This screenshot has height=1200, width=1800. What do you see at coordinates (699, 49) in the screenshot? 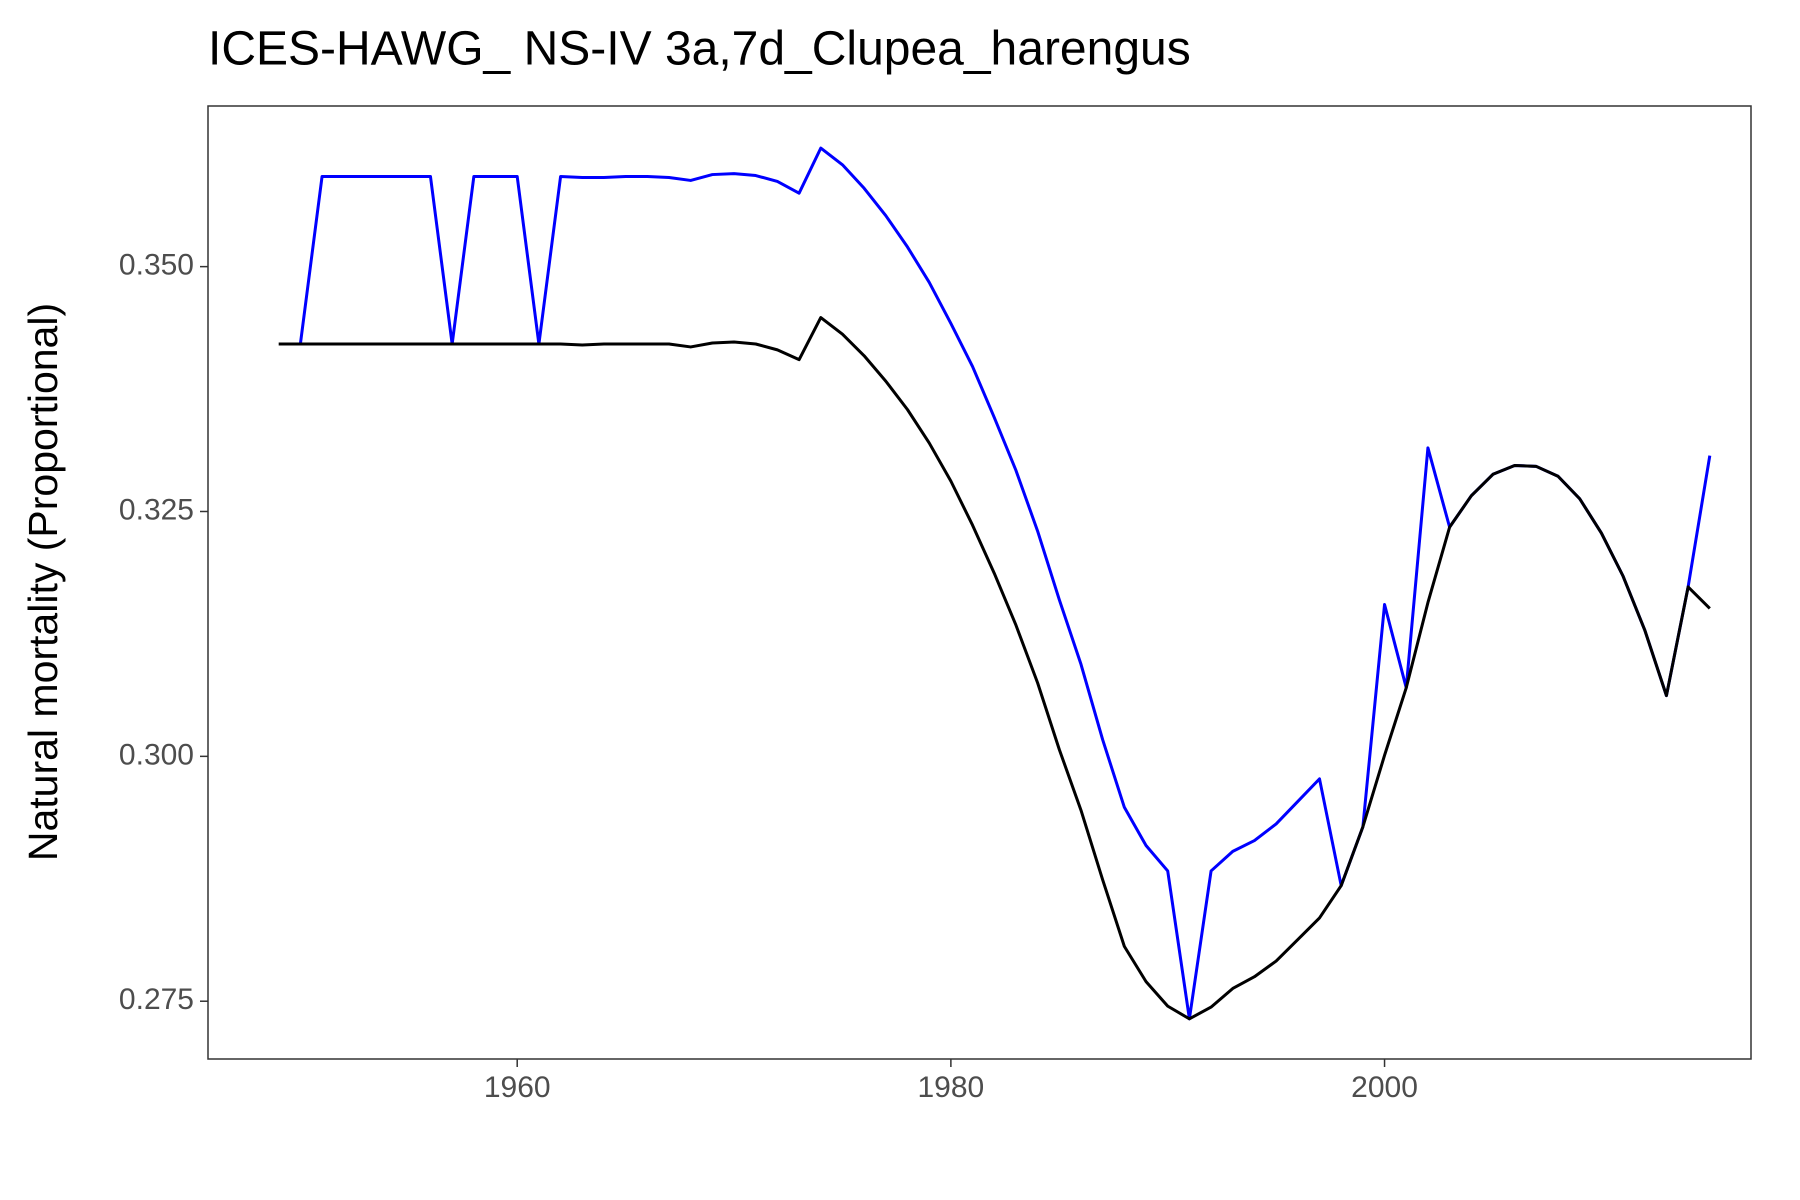
I see `chart-title: ICES-HAWG_ NS-IV 3a,7d_Clupea_harengus` at bounding box center [699, 49].